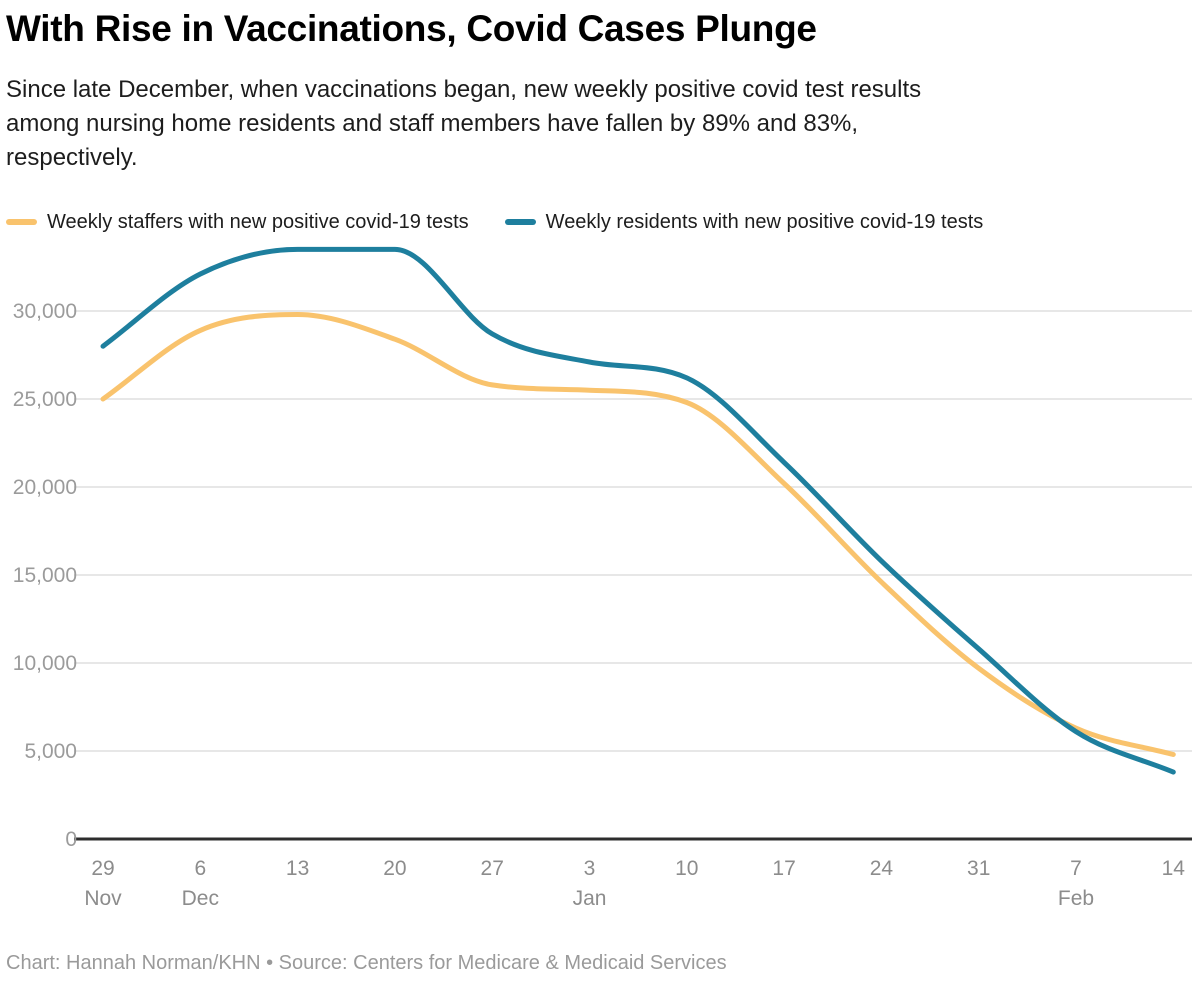  Describe the element at coordinates (45, 311) in the screenshot. I see `y-tick-label: 30,000` at that location.